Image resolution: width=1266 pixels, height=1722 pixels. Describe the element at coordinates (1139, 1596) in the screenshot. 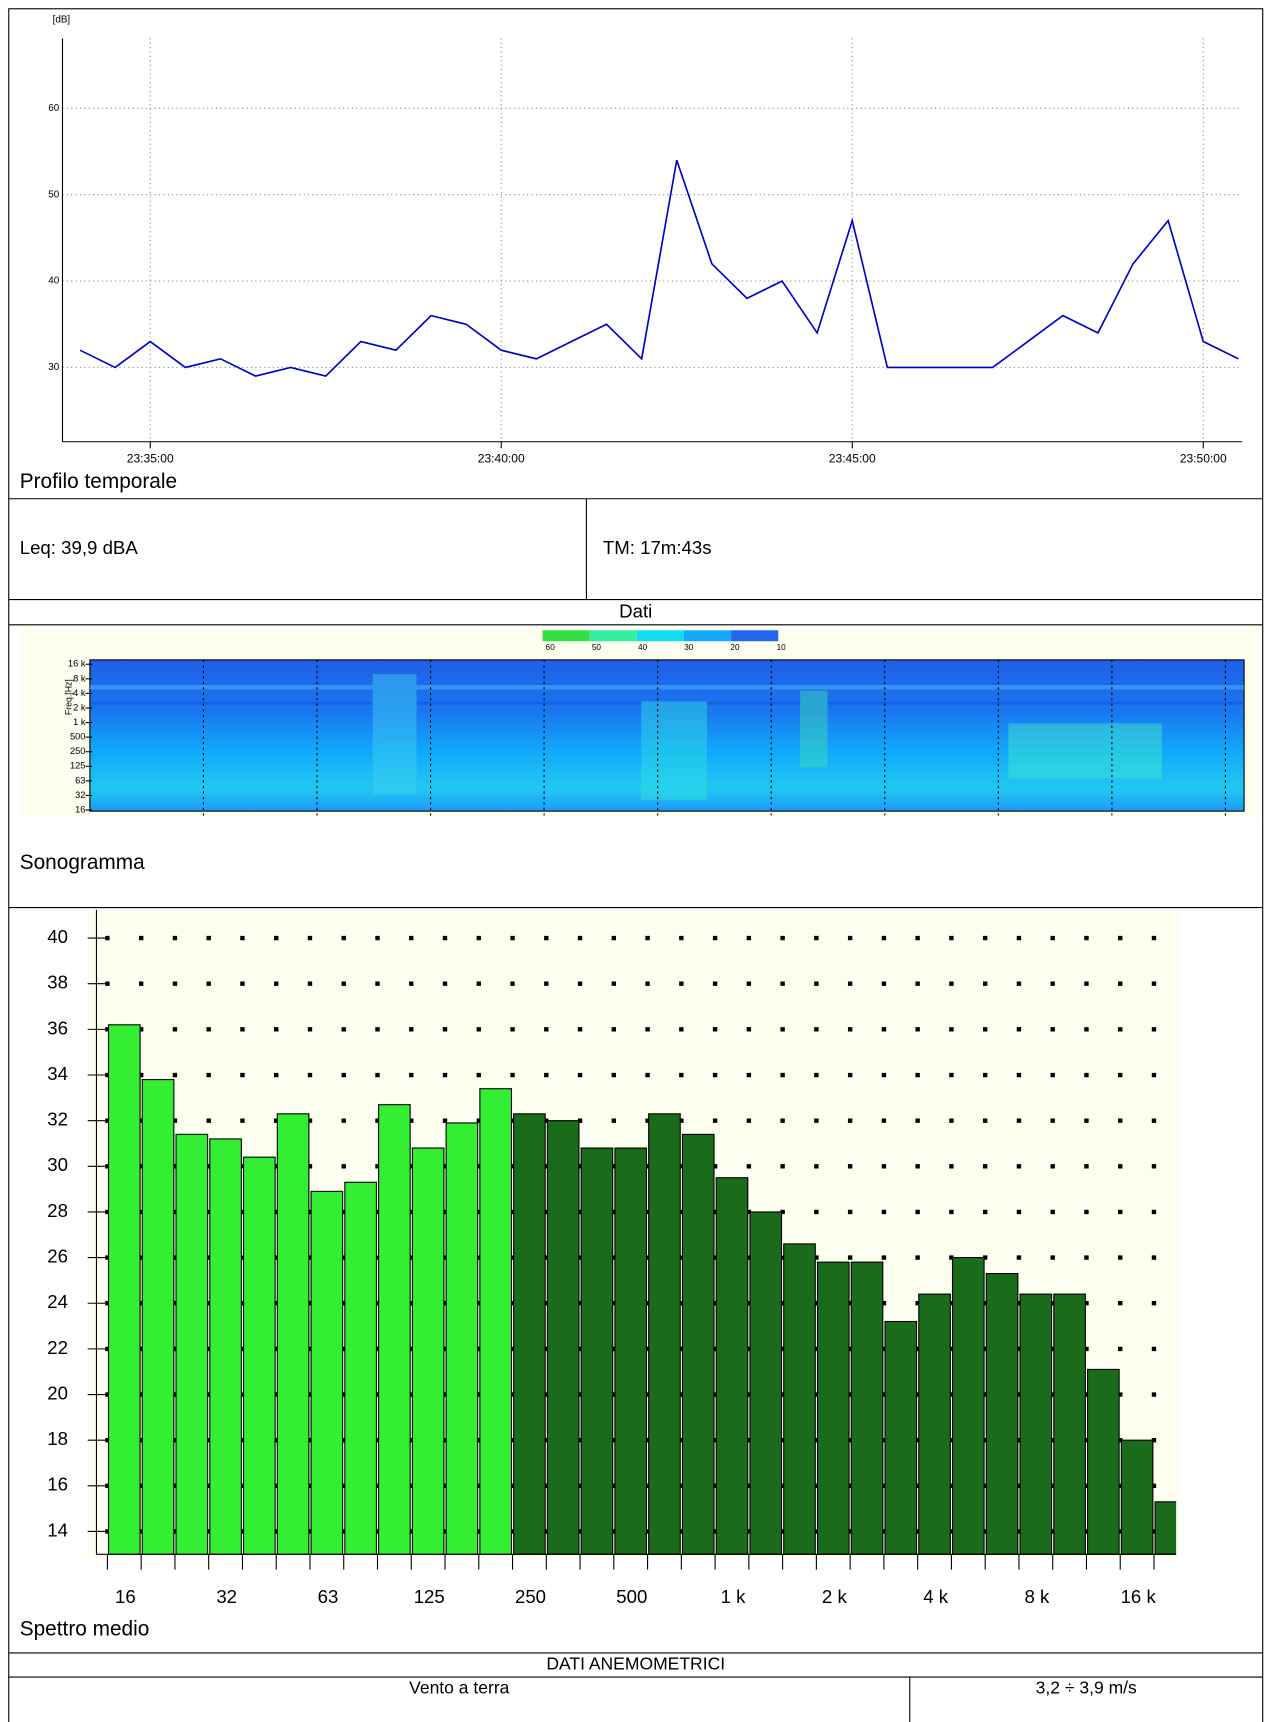

I see `x-tick-label: 16 k` at that location.